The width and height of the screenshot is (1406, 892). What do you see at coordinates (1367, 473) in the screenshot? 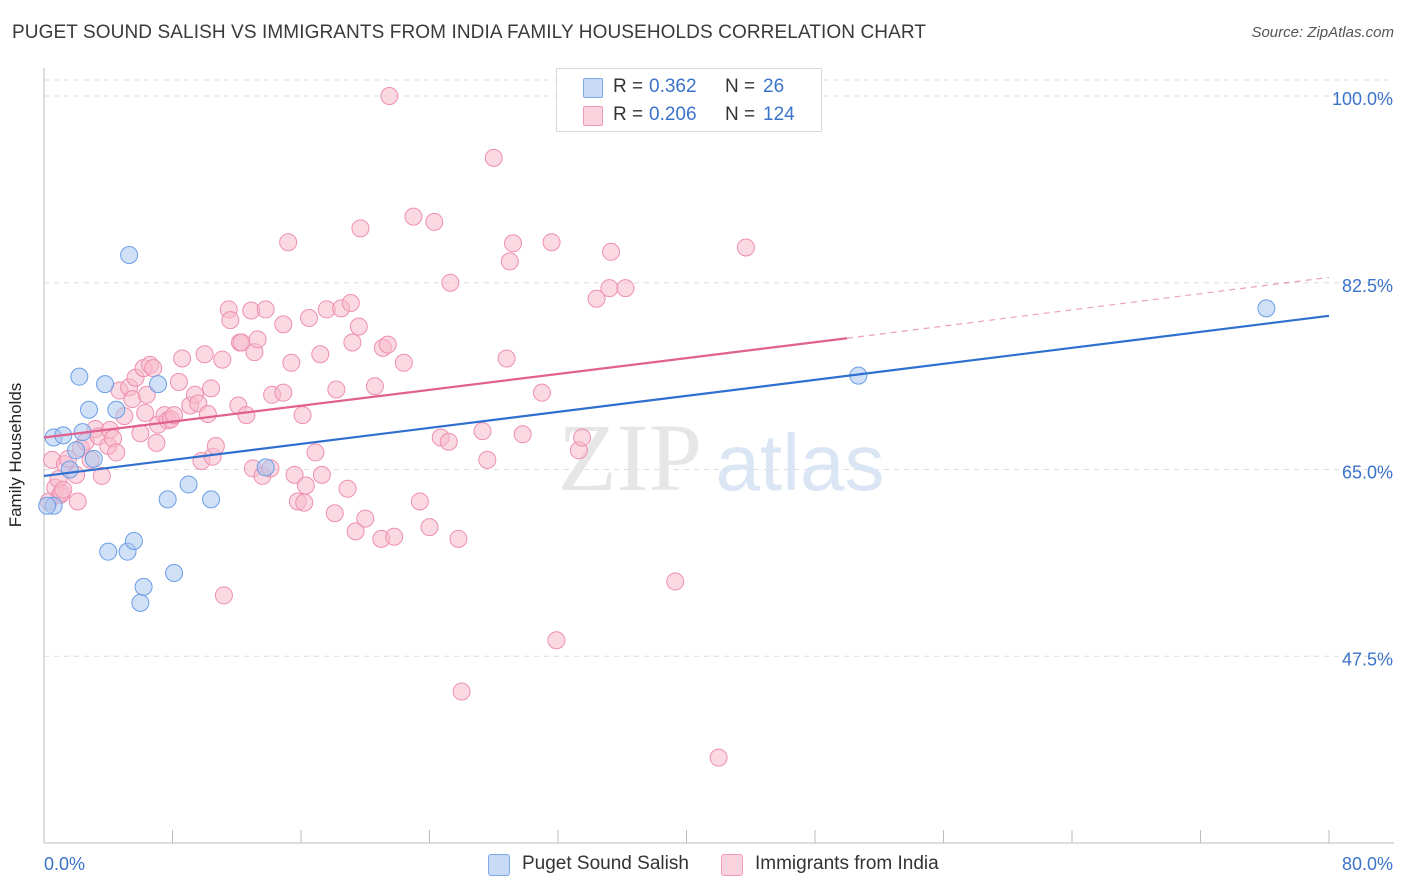
I see `y-tick-label: 65.0%` at bounding box center [1367, 473].